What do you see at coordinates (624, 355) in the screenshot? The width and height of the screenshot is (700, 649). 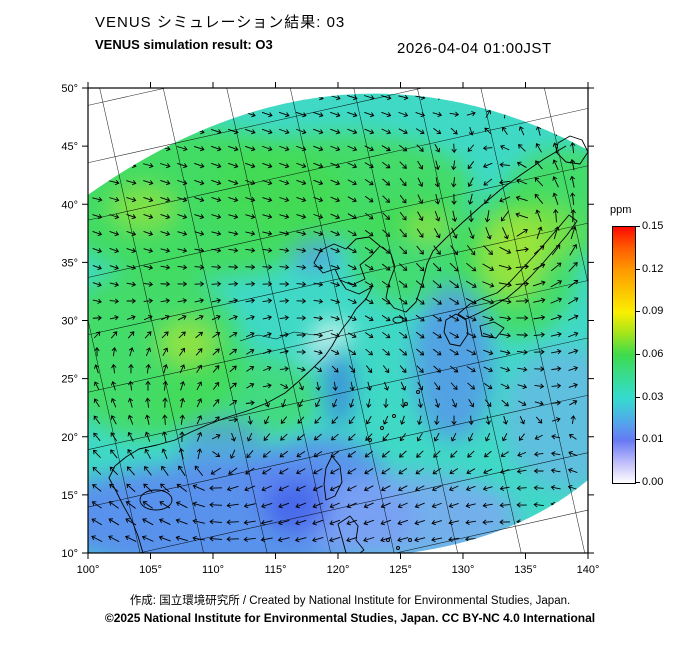 I see `colorbar-gradient` at bounding box center [624, 355].